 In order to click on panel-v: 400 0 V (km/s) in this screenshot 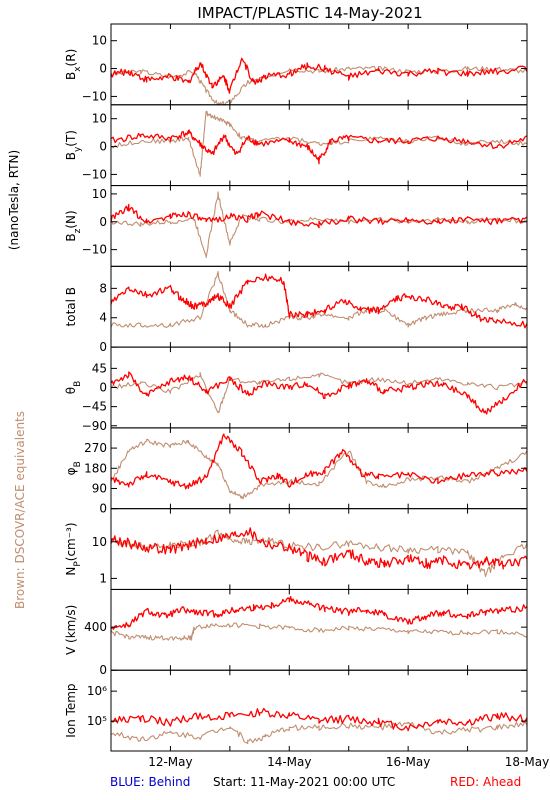, I will do `click(296, 632)`.